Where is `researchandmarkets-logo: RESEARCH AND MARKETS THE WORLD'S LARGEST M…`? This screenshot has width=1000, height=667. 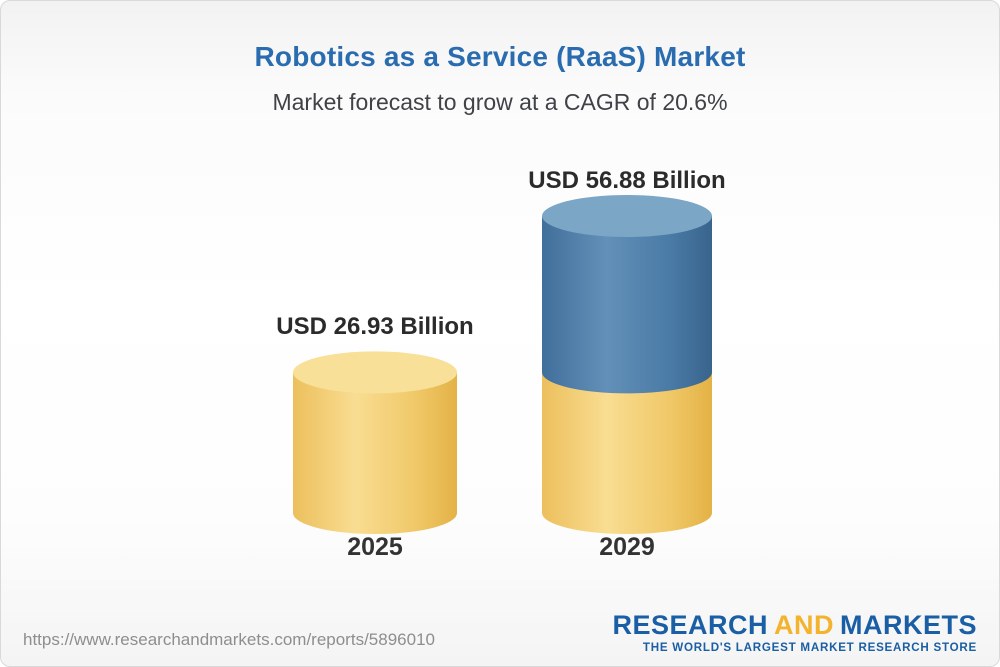 researchandmarkets-logo: RESEARCH AND MARKETS THE WORLD'S LARGEST M… is located at coordinates (794, 631).